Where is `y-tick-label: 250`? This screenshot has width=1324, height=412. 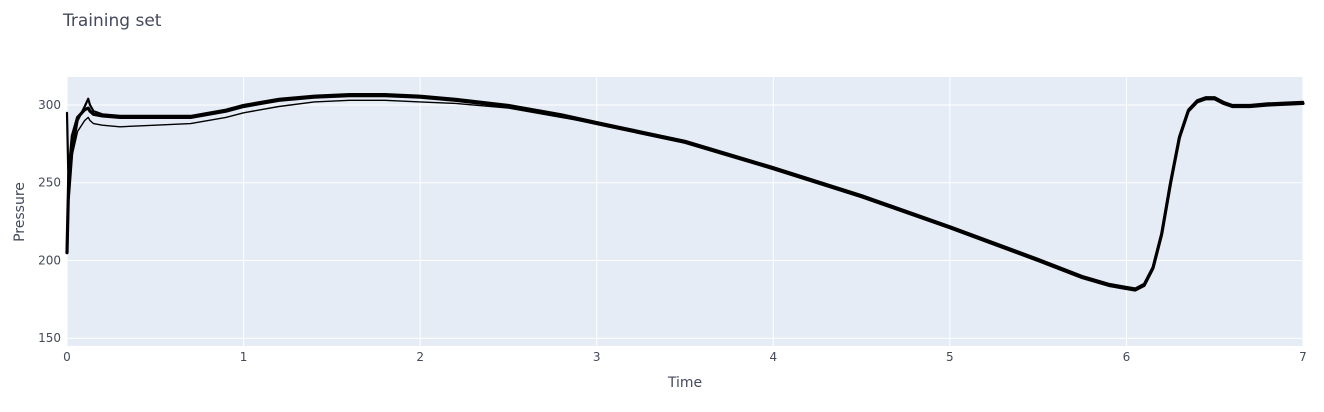
y-tick-label: 250 is located at coordinates (49, 183).